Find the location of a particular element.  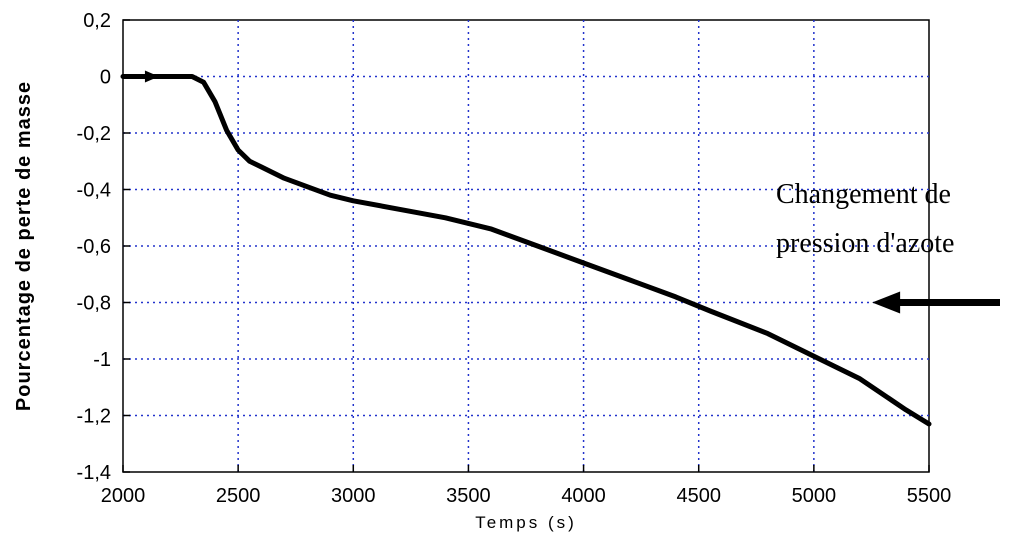

x-axis-ticks: 2000 2500 3000 3500 4000 4500 5000 5500 is located at coordinates (526, 486).